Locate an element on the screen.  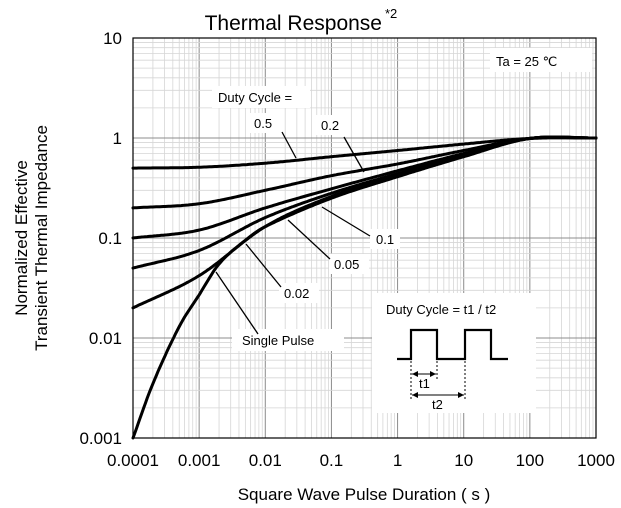
y-tick-label: 10 is located at coordinates (112, 38).